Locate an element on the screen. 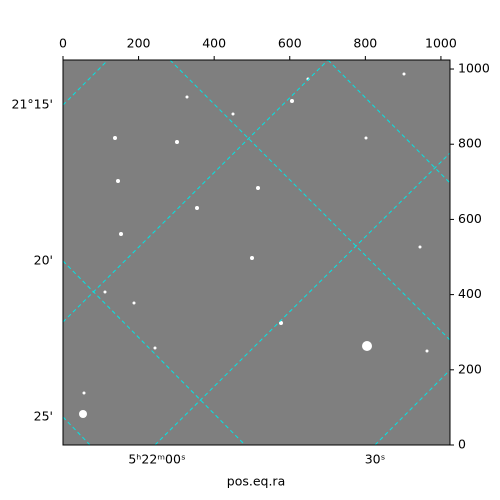 This screenshot has width=500, height=500. x-tick-label: 400 is located at coordinates (214, 43).